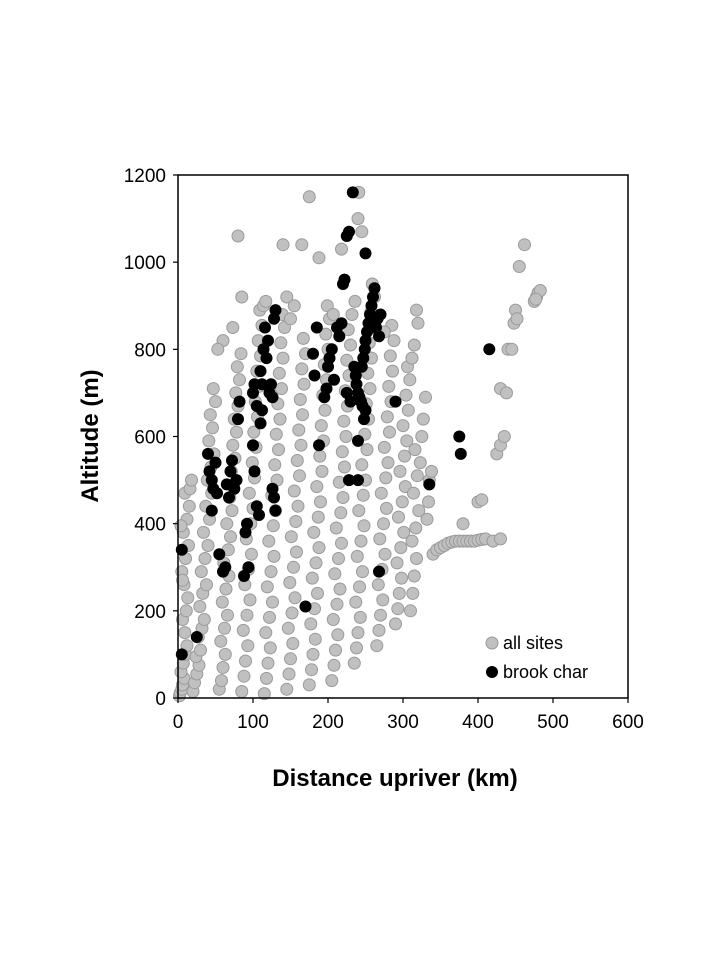 The width and height of the screenshot is (720, 960). Describe the element at coordinates (160, 699) in the screenshot. I see `y-tick-label: 0` at that location.